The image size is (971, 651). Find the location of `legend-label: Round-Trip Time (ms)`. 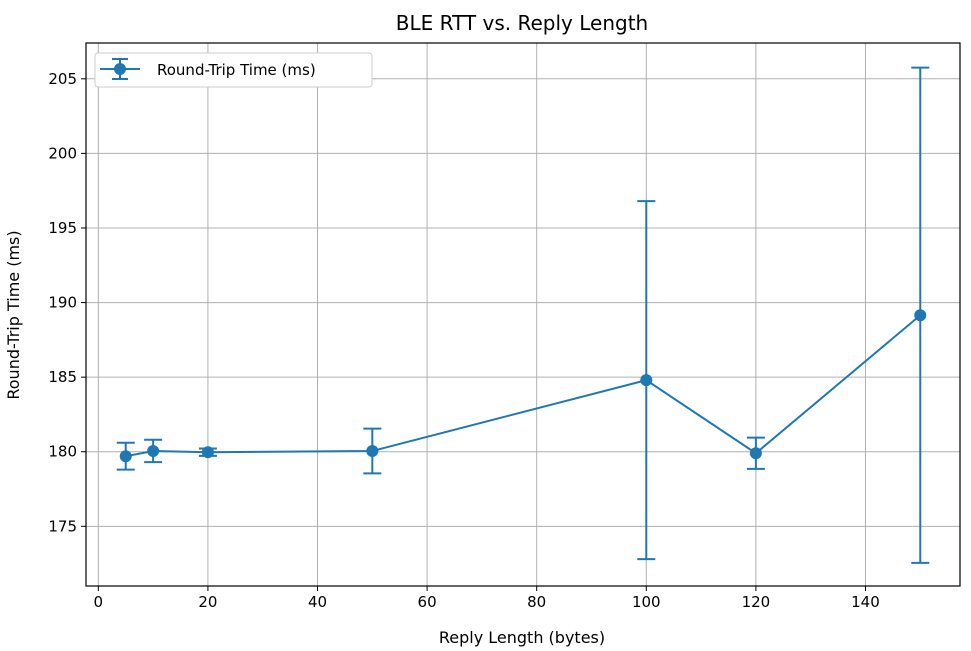

legend-label: Round-Trip Time (ms) is located at coordinates (236, 70).